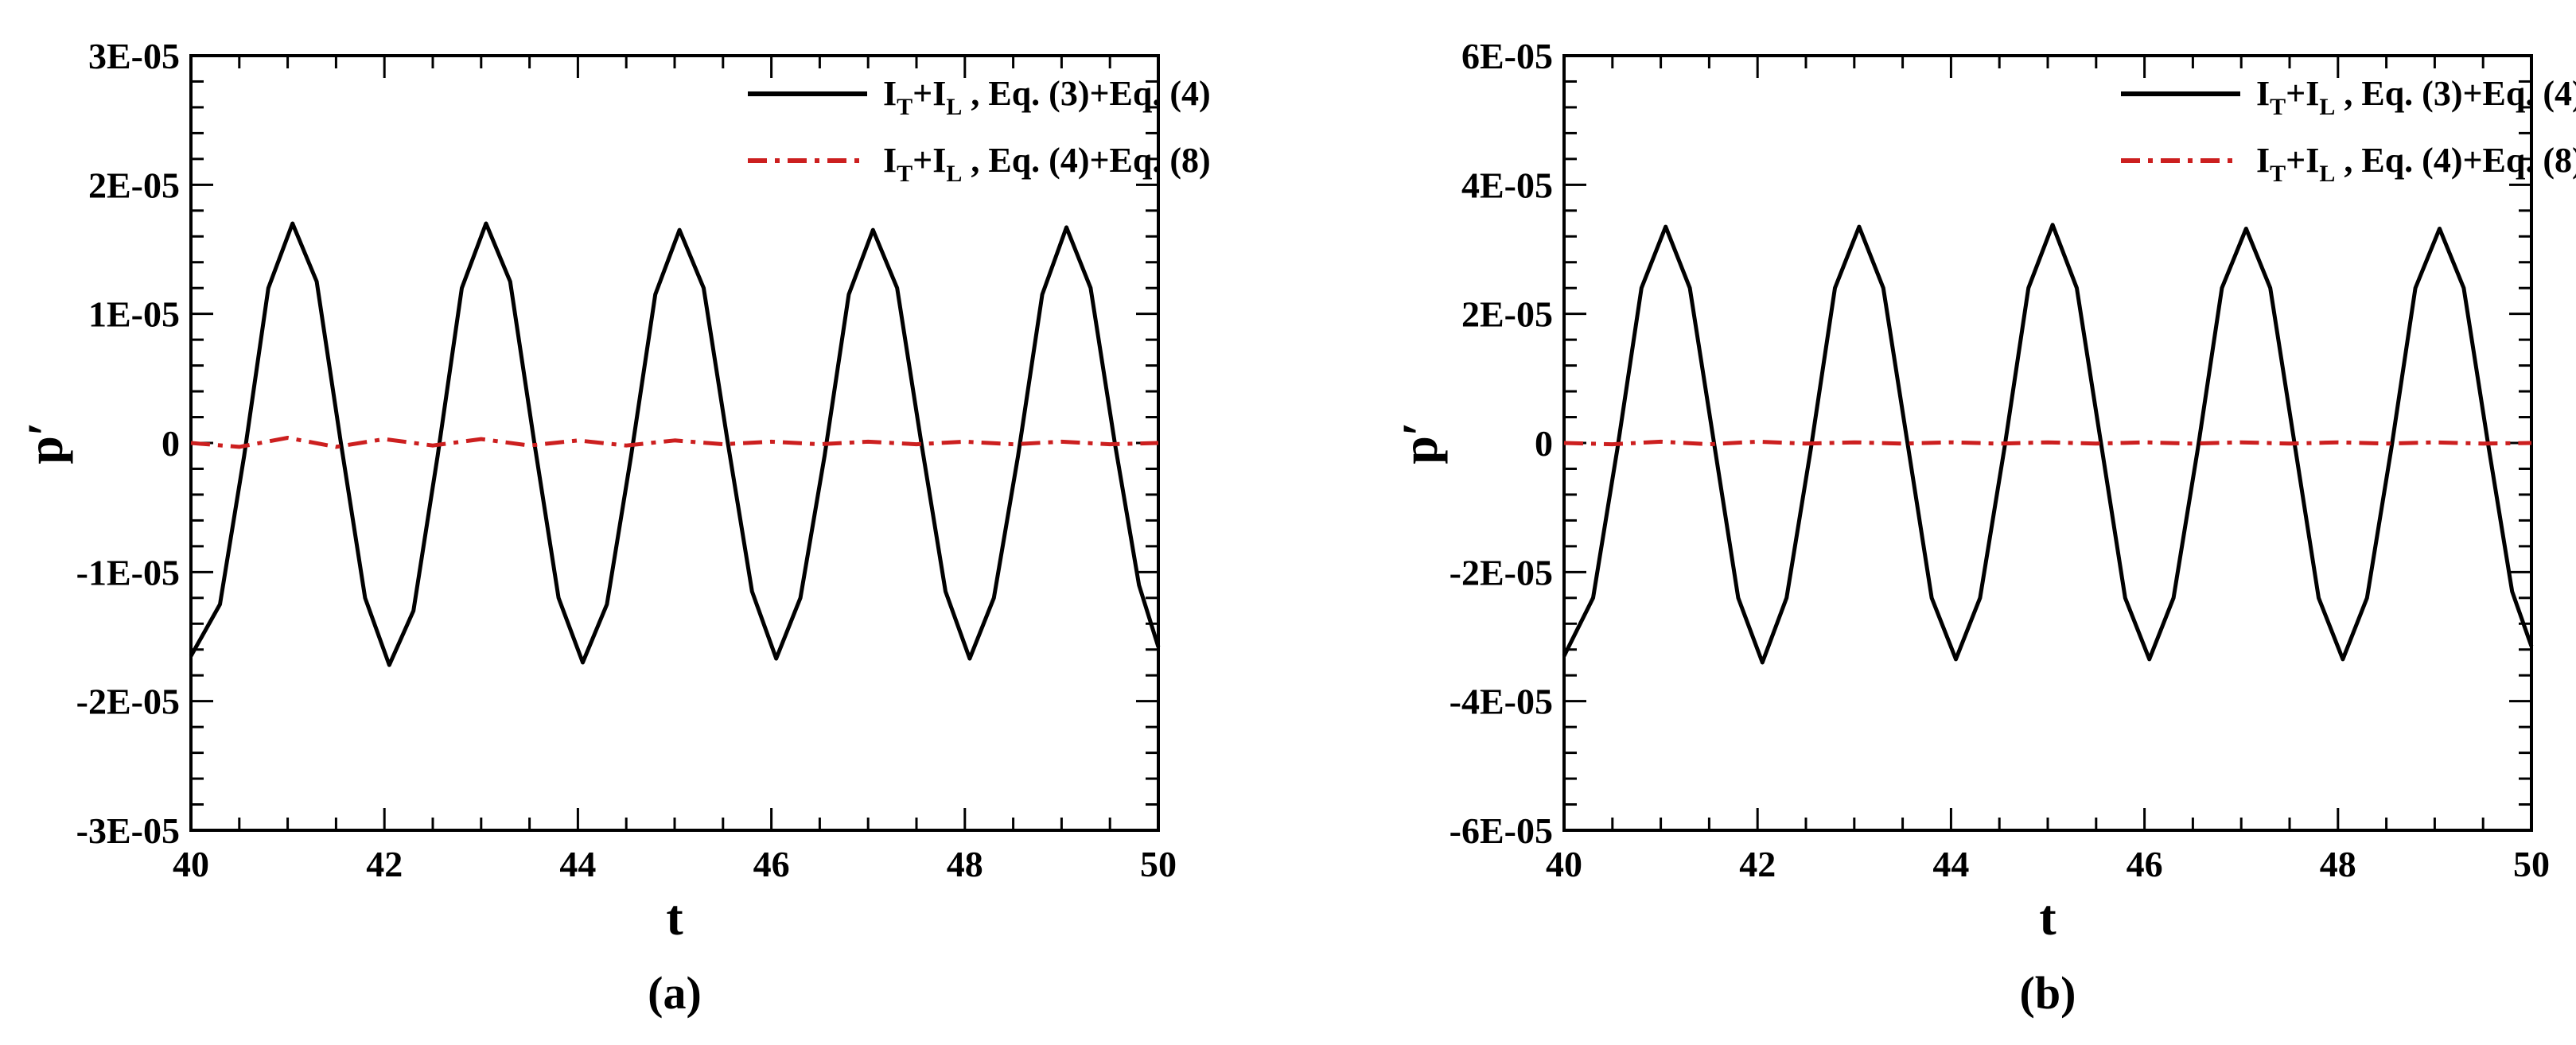 The image size is (2576, 1045). Describe the element at coordinates (1501, 702) in the screenshot. I see `y-tick-label: -4E-05` at that location.